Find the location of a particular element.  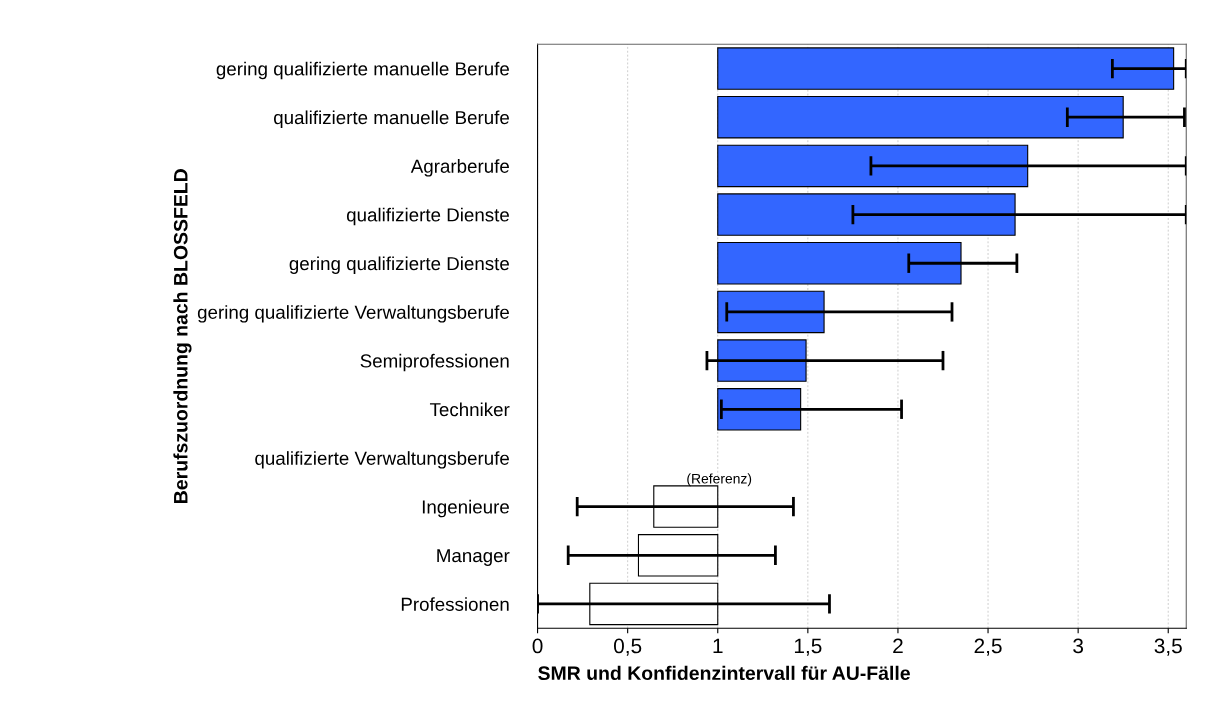

y-tick-label: qualifizierte manuelle Berufe is located at coordinates (391, 119).